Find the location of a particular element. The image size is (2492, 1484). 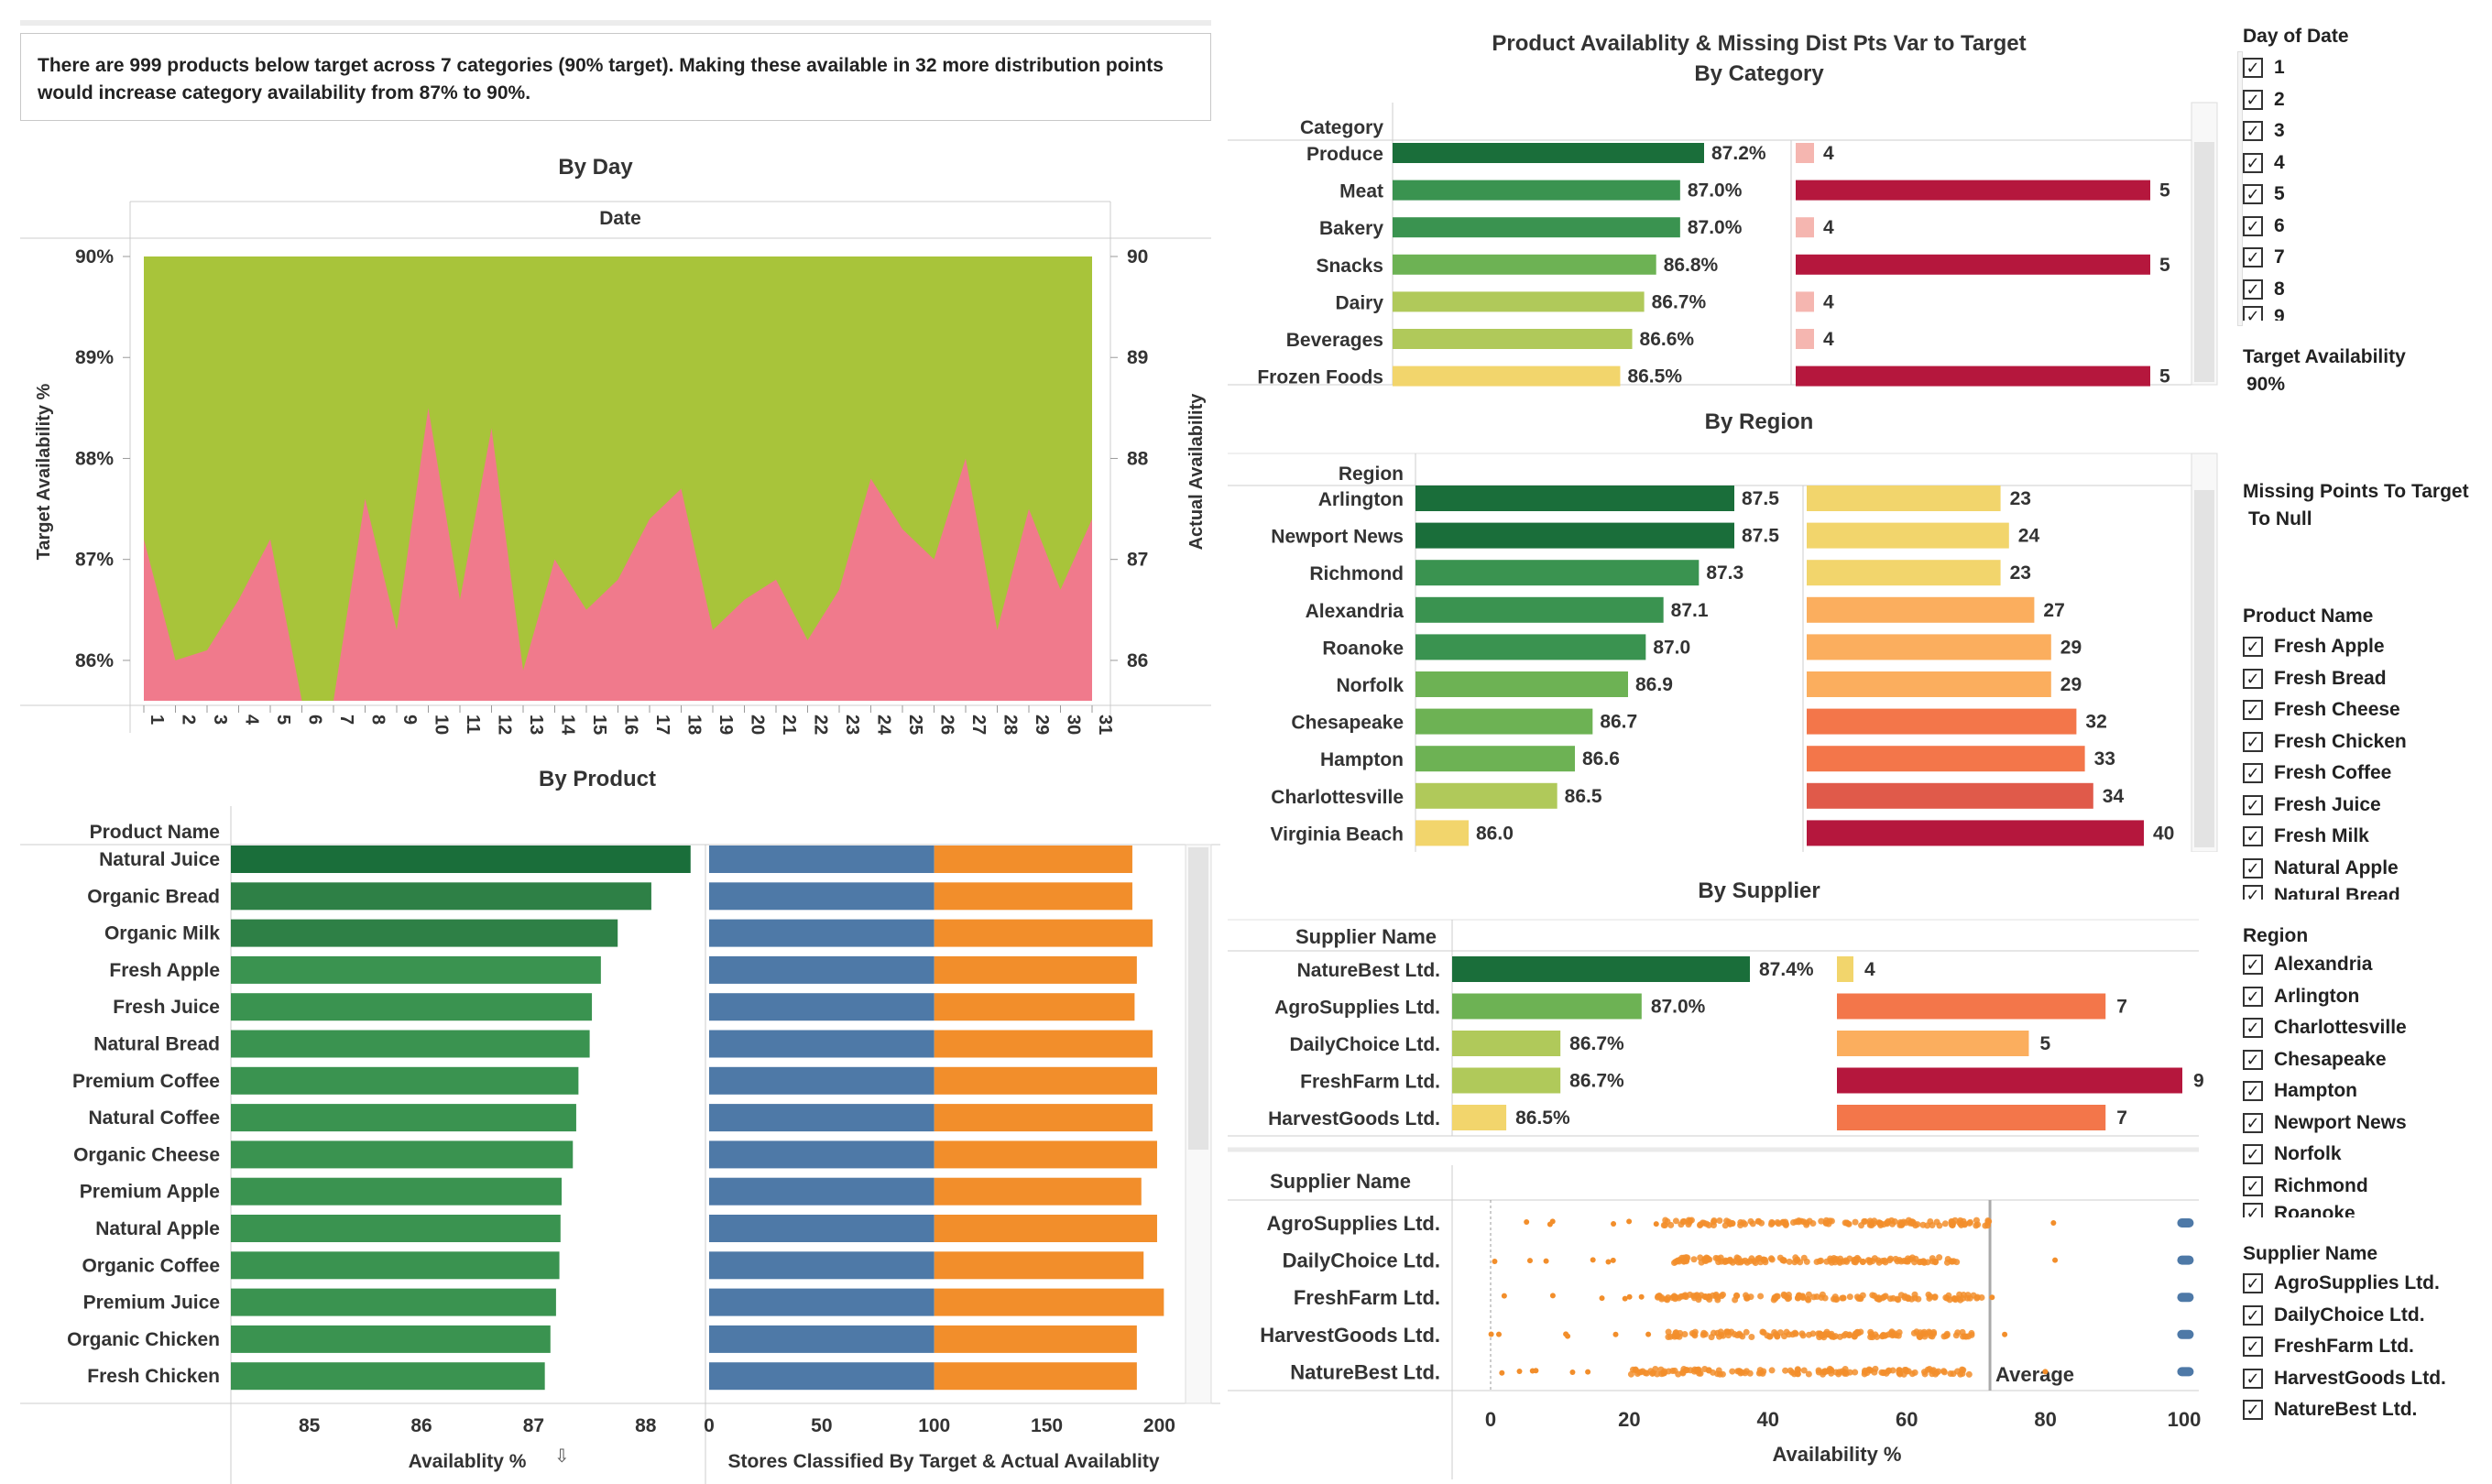

filter-supplier-agrosupplies-ltd-: ✓ AgroSupplies Ltd. is located at coordinates (2341, 1283).